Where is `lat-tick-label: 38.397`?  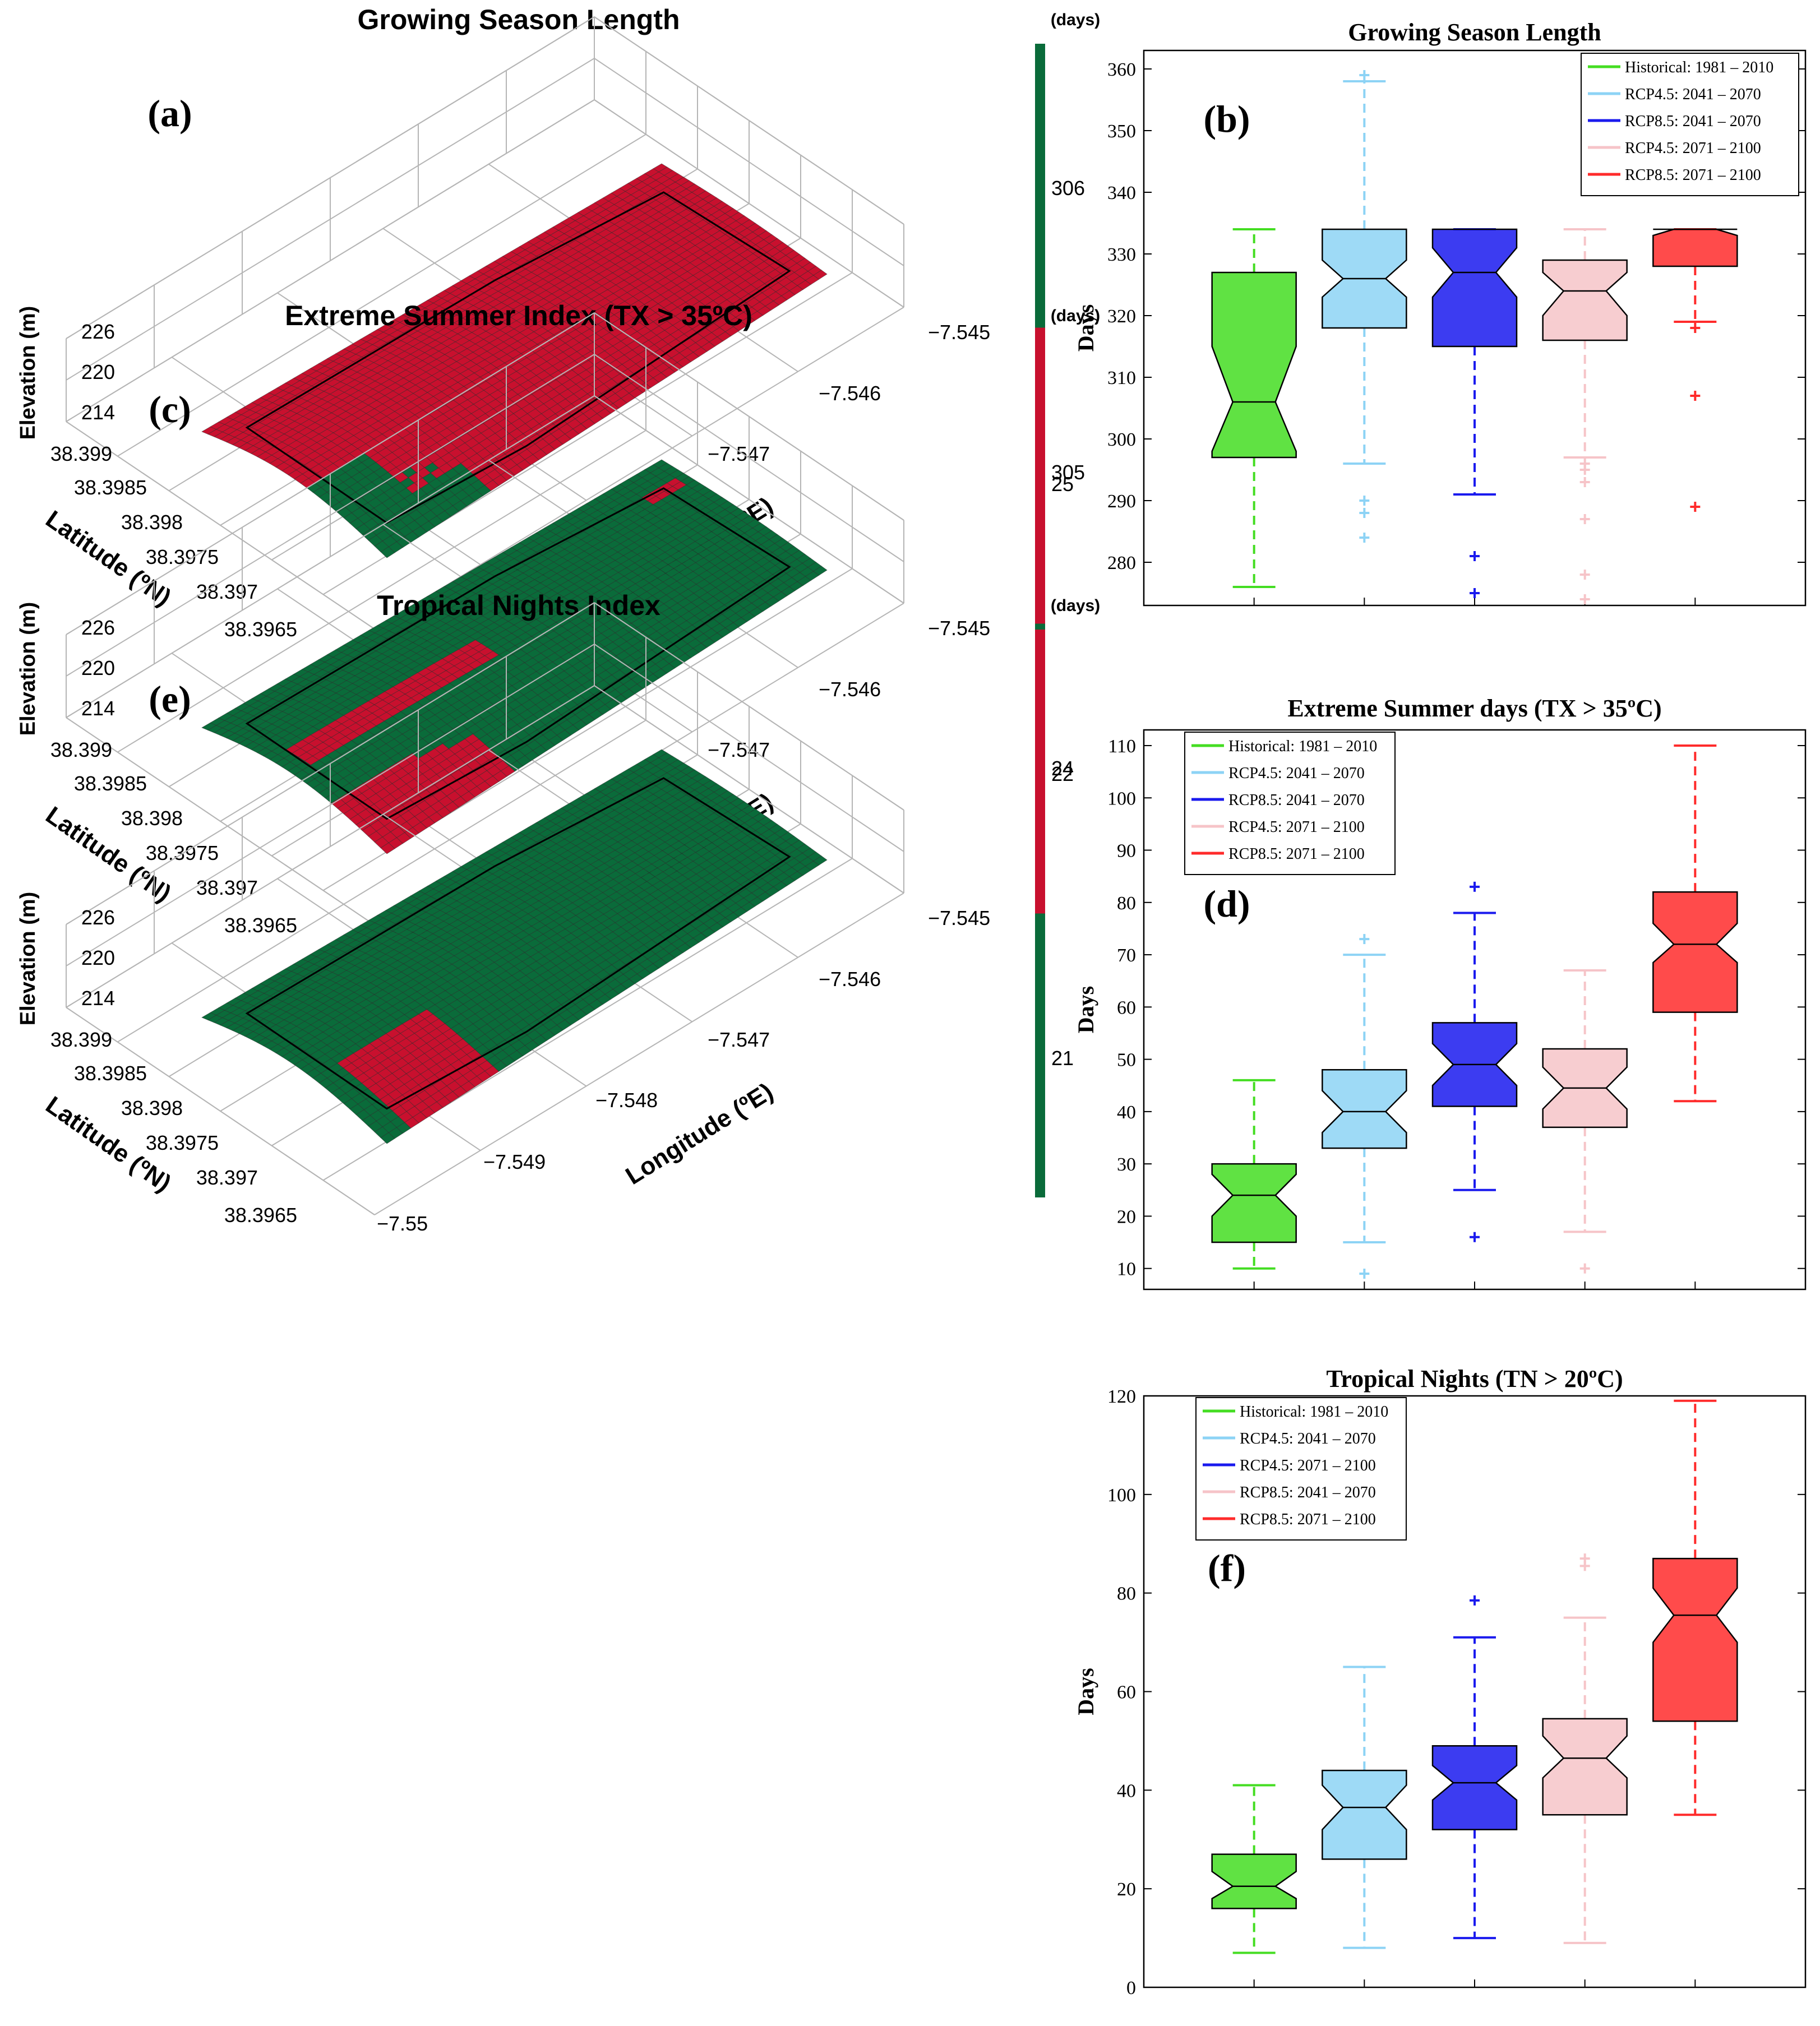
lat-tick-label: 38.397 is located at coordinates (227, 592).